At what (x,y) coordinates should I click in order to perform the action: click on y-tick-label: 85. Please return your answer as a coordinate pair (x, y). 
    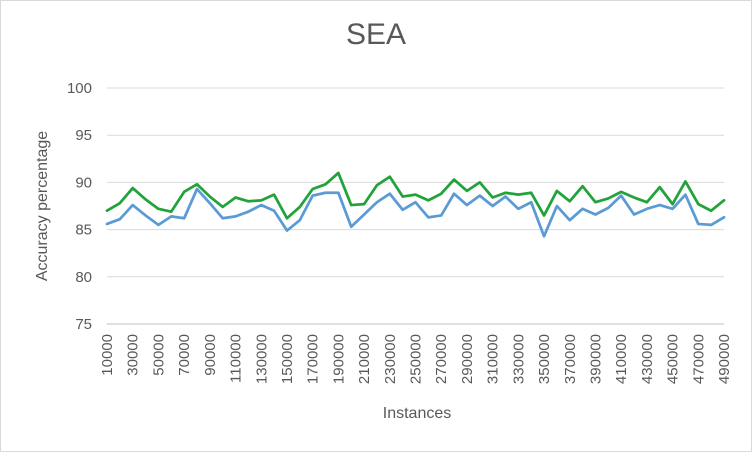
    Looking at the image, I should click on (83, 230).